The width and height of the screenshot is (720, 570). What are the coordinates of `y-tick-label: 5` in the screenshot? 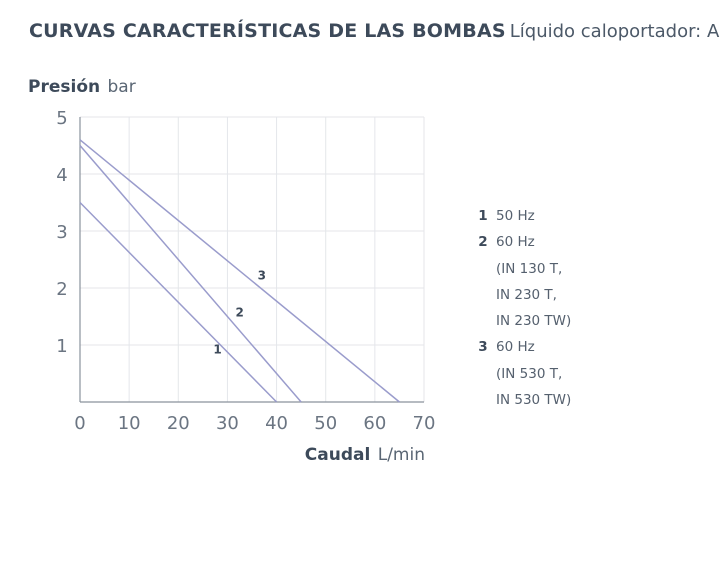 It's located at (61, 118).